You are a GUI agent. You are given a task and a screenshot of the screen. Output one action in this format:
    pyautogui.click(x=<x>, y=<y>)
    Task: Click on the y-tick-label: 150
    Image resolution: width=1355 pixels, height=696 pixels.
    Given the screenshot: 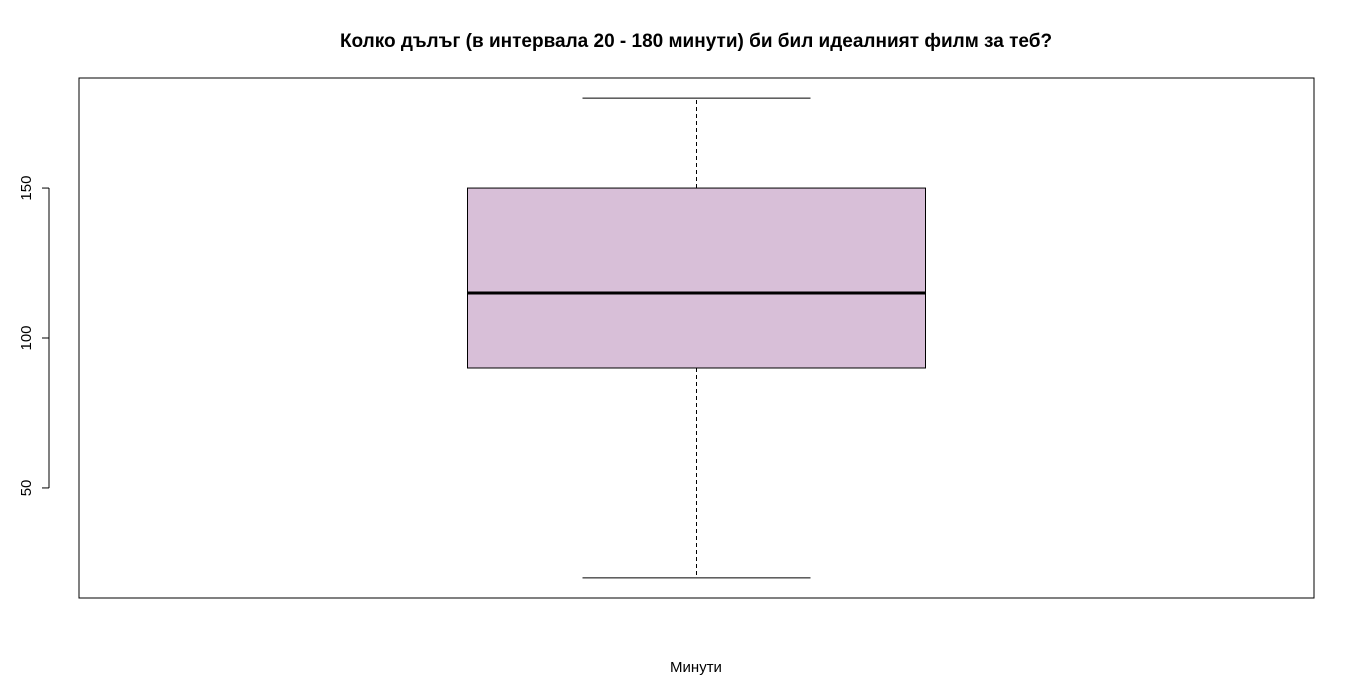 What is the action you would take?
    pyautogui.click(x=26, y=188)
    